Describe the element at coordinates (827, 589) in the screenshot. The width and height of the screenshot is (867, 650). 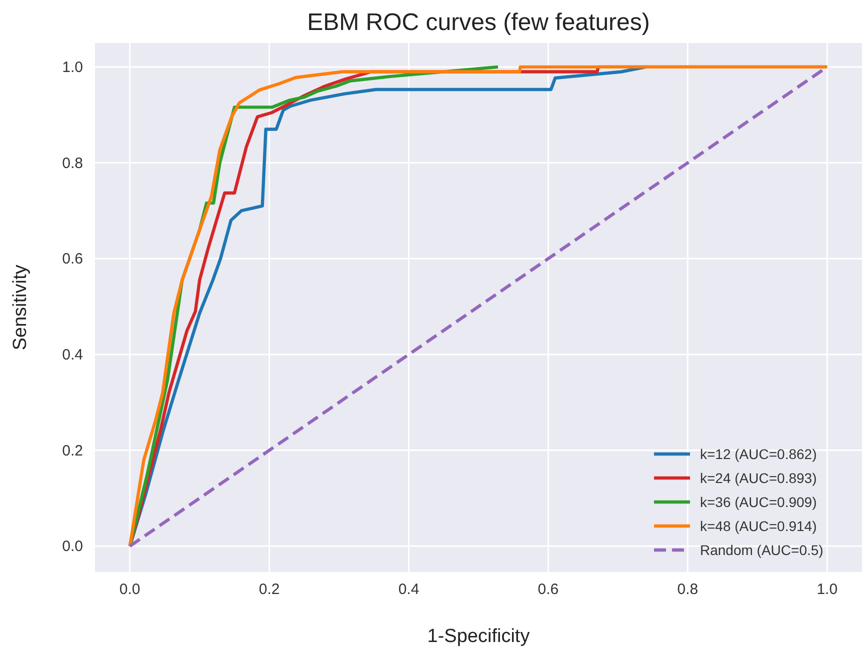
I see `x-tick-label: 1.0` at that location.